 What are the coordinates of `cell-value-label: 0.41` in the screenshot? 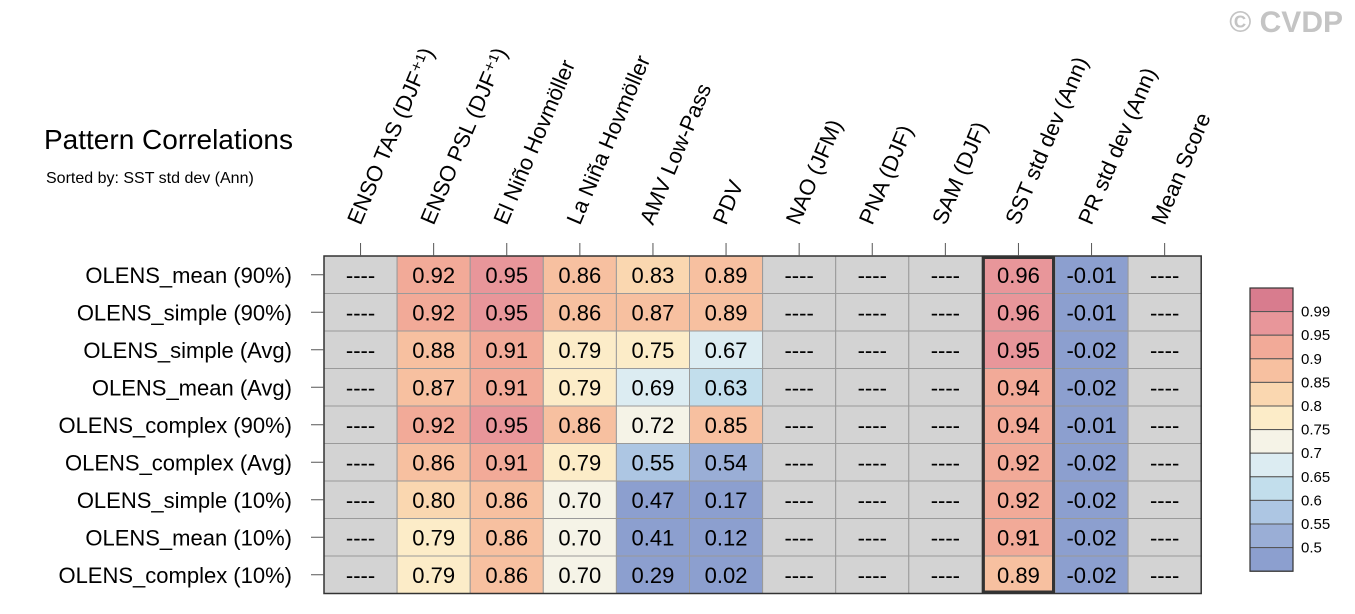 It's located at (653, 537).